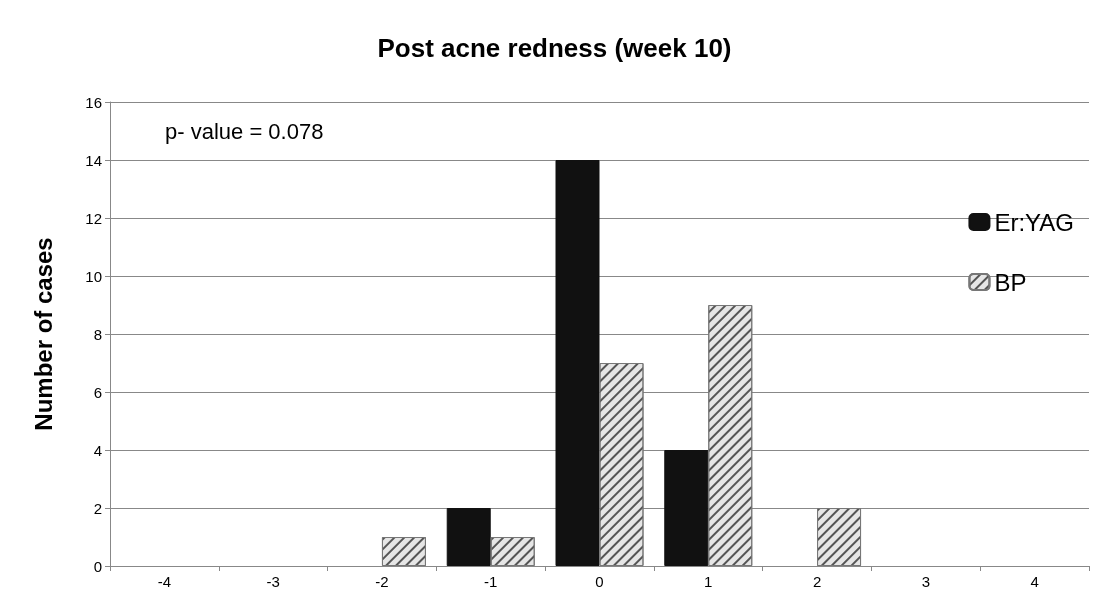 The image size is (1109, 613). I want to click on legend-label: BP, so click(1010, 282).